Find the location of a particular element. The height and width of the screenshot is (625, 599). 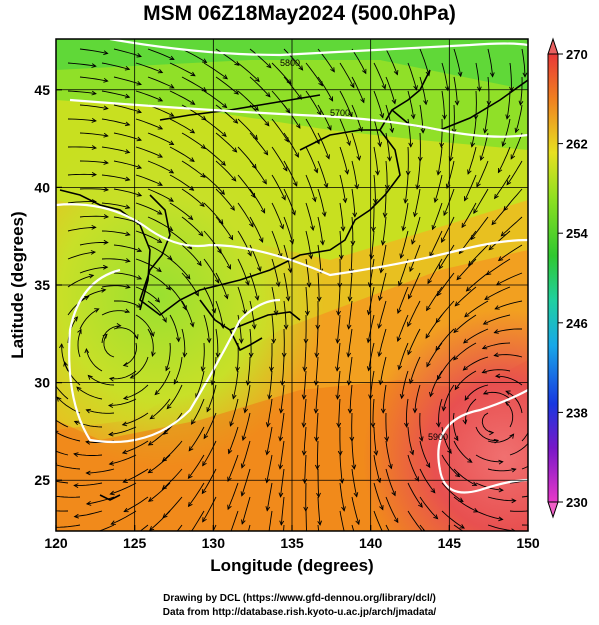

x-tick-label: 130 is located at coordinates (214, 543).